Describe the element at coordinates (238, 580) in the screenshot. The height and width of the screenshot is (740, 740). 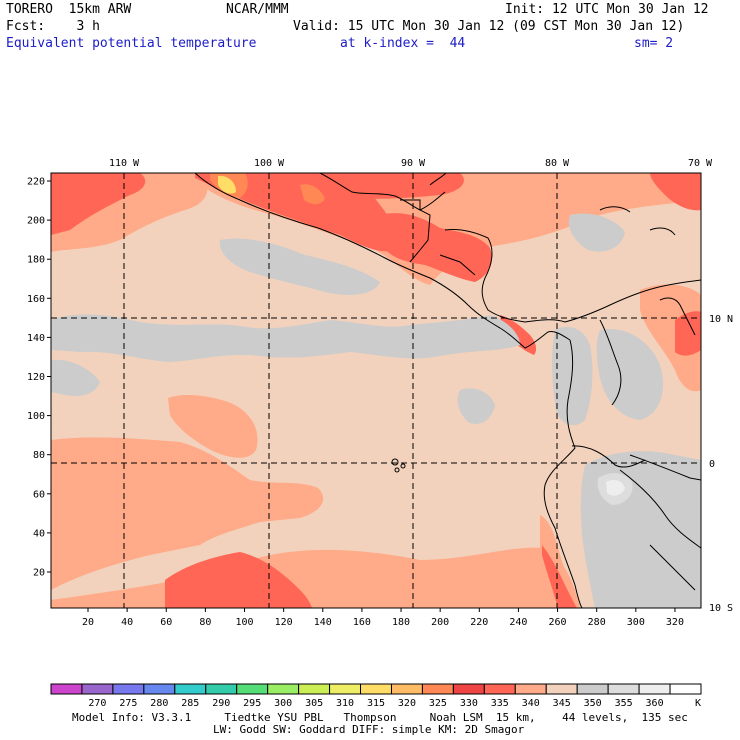
I see `red-region-pacific-southwest` at that location.